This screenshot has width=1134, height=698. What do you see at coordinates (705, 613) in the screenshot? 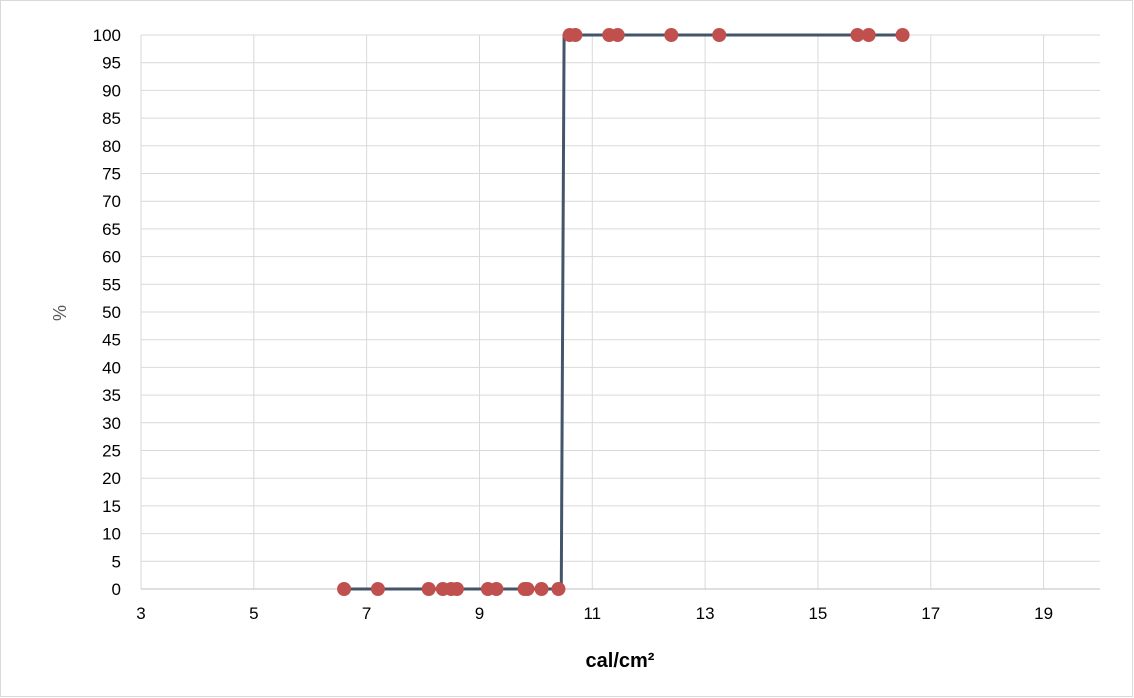
I see `x-tick-label: 13` at bounding box center [705, 613].